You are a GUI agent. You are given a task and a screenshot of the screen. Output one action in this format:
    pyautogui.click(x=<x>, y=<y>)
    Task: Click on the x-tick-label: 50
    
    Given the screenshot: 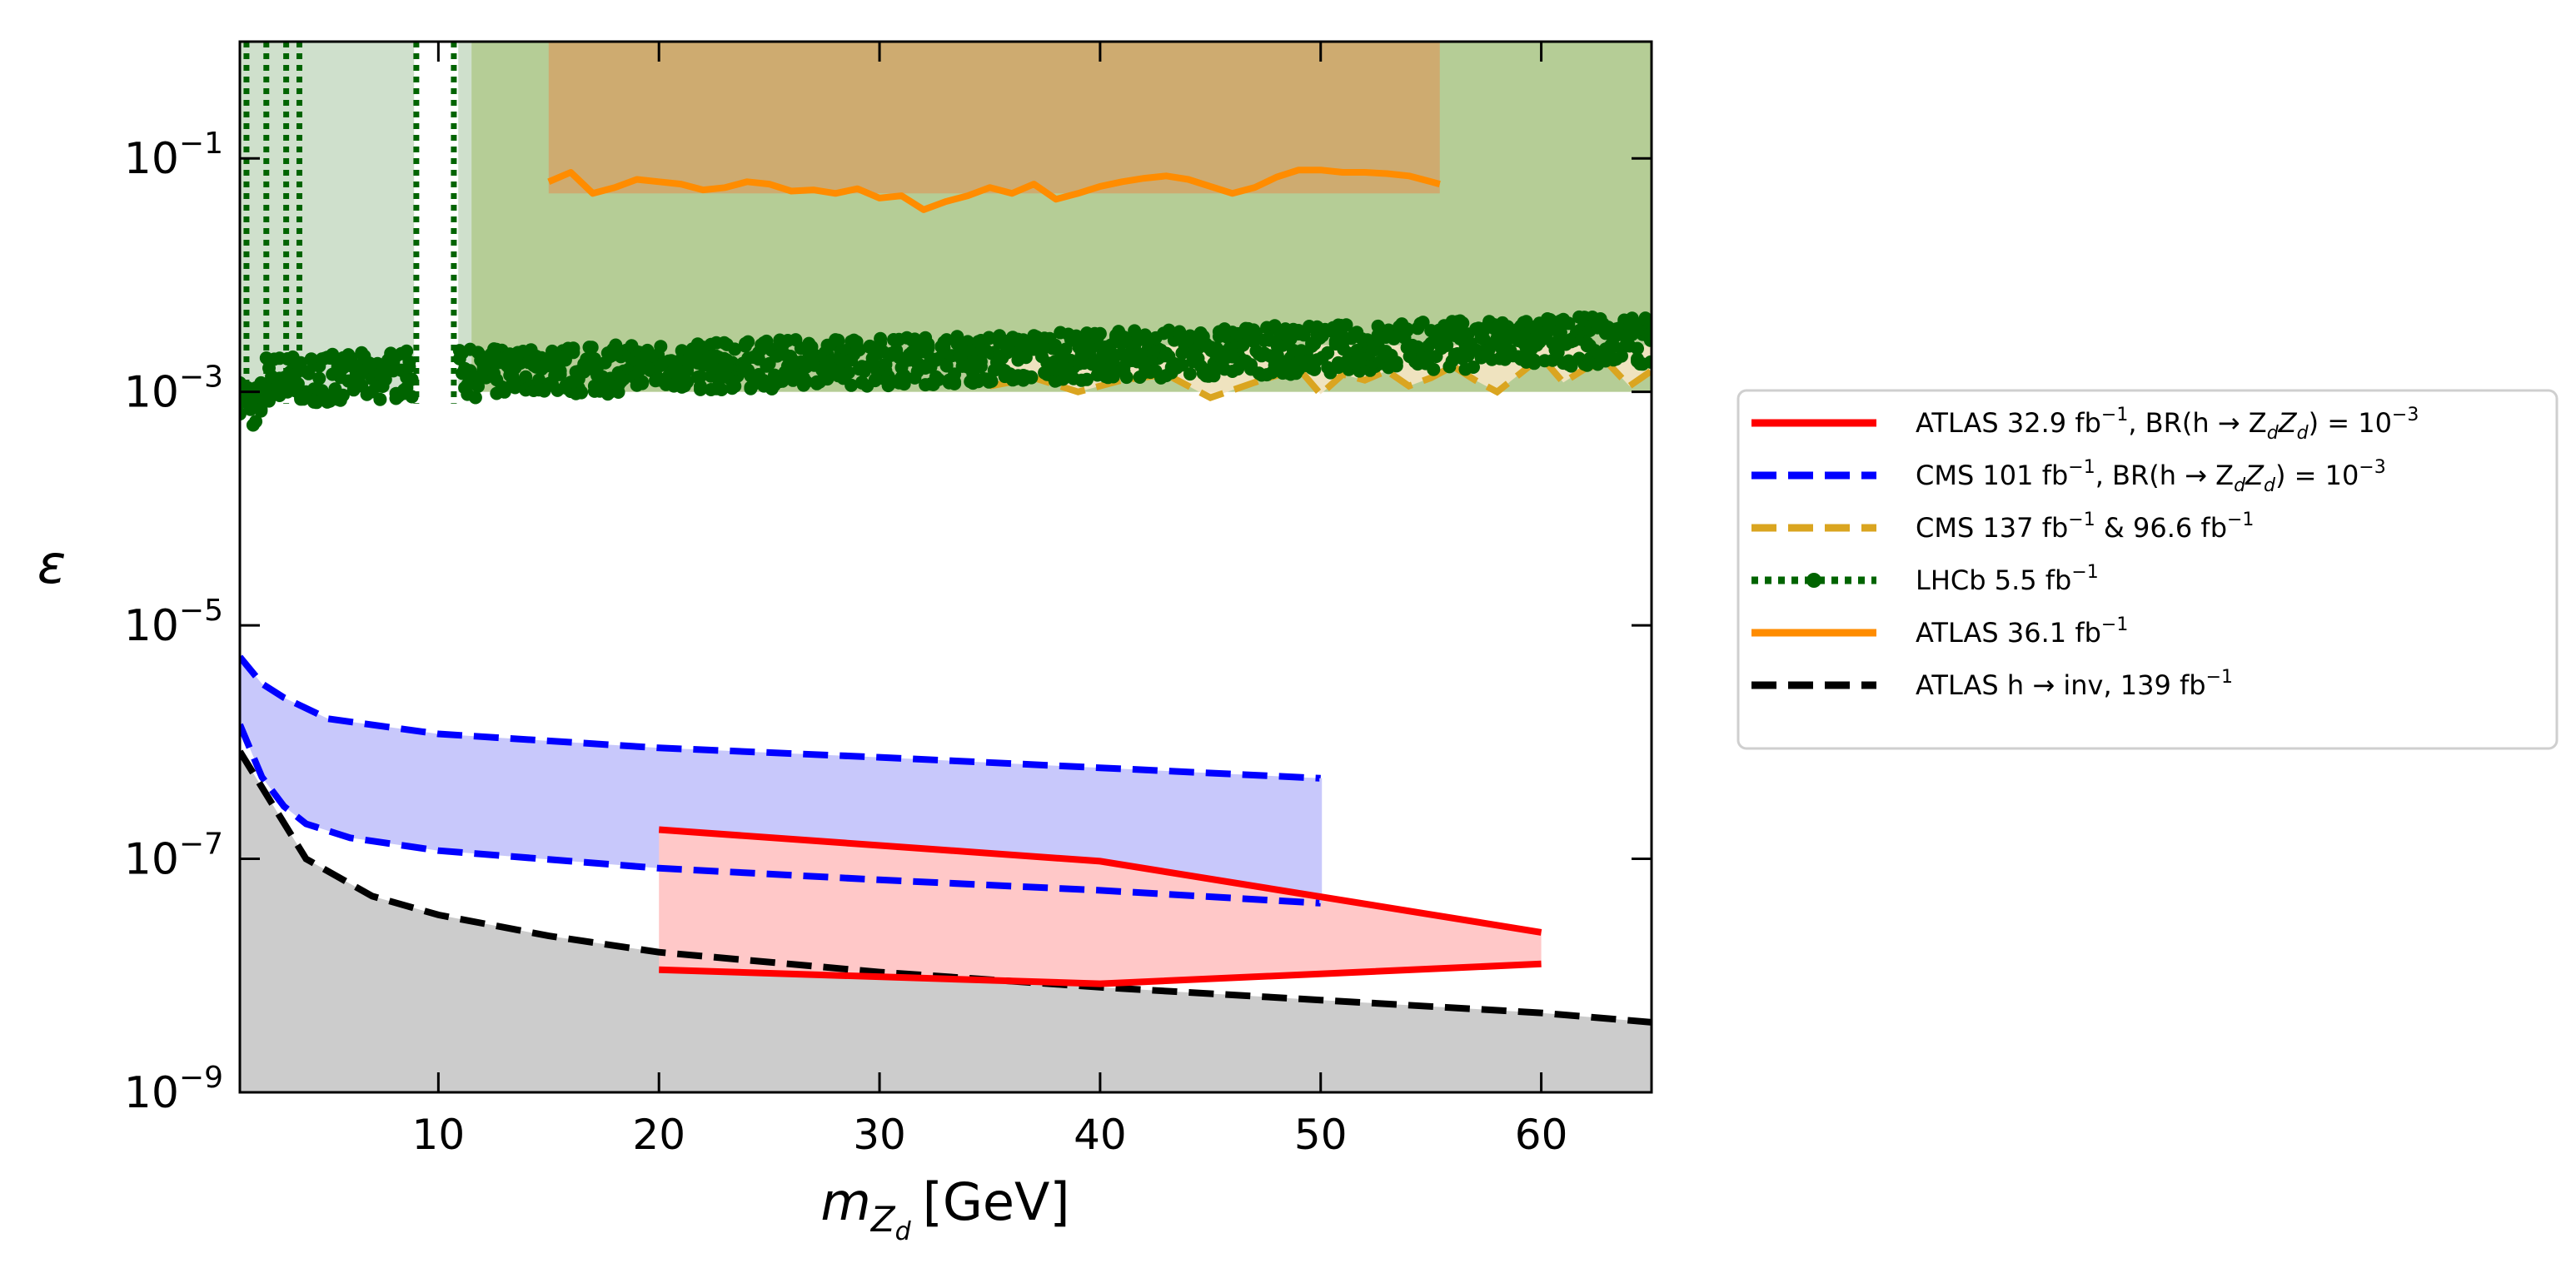 What is the action you would take?
    pyautogui.click(x=1321, y=1135)
    